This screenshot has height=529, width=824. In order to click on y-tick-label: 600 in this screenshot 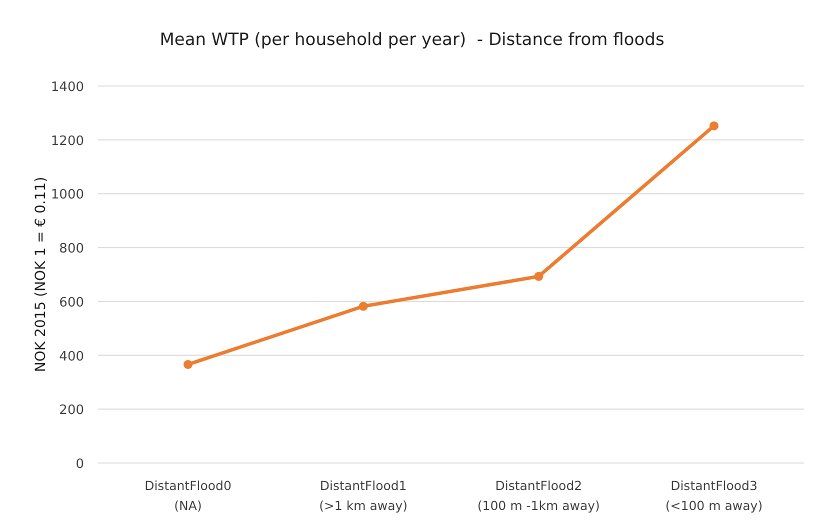, I will do `click(71, 302)`.